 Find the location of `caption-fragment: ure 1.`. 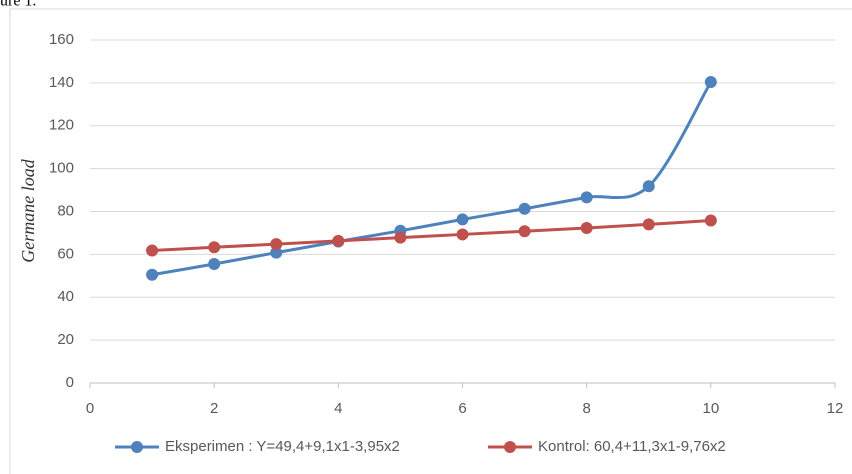

caption-fragment: ure 1. is located at coordinates (18, 5).